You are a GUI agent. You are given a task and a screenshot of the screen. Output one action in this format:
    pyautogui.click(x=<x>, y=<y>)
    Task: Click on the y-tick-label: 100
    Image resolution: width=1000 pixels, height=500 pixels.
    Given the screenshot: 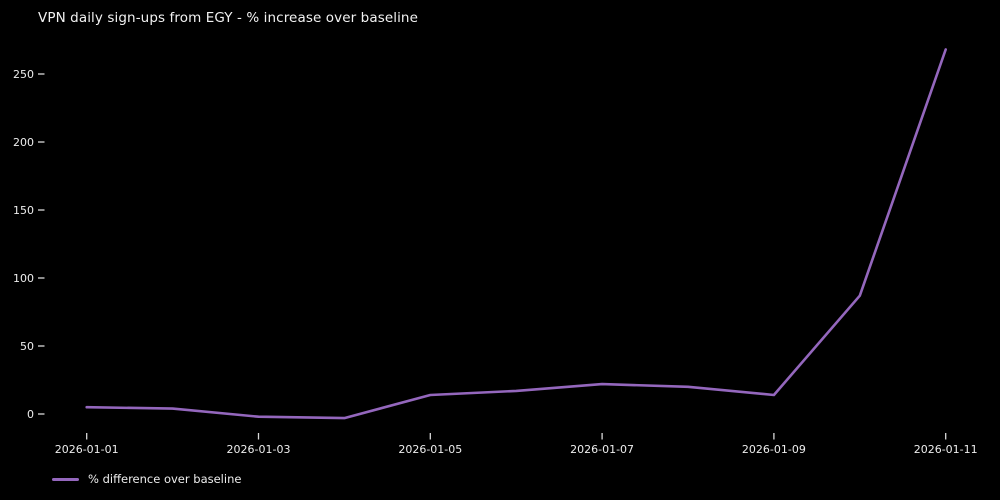 What is the action you would take?
    pyautogui.click(x=23, y=278)
    